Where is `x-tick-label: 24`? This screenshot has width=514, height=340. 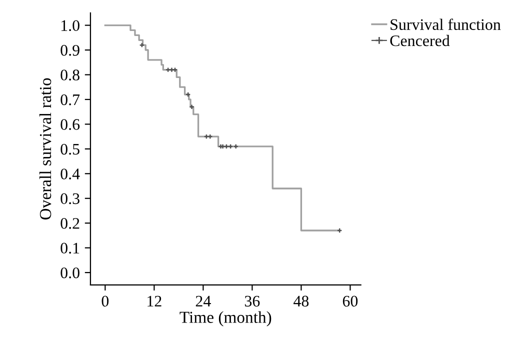
x-tick-label: 24 is located at coordinates (203, 301).